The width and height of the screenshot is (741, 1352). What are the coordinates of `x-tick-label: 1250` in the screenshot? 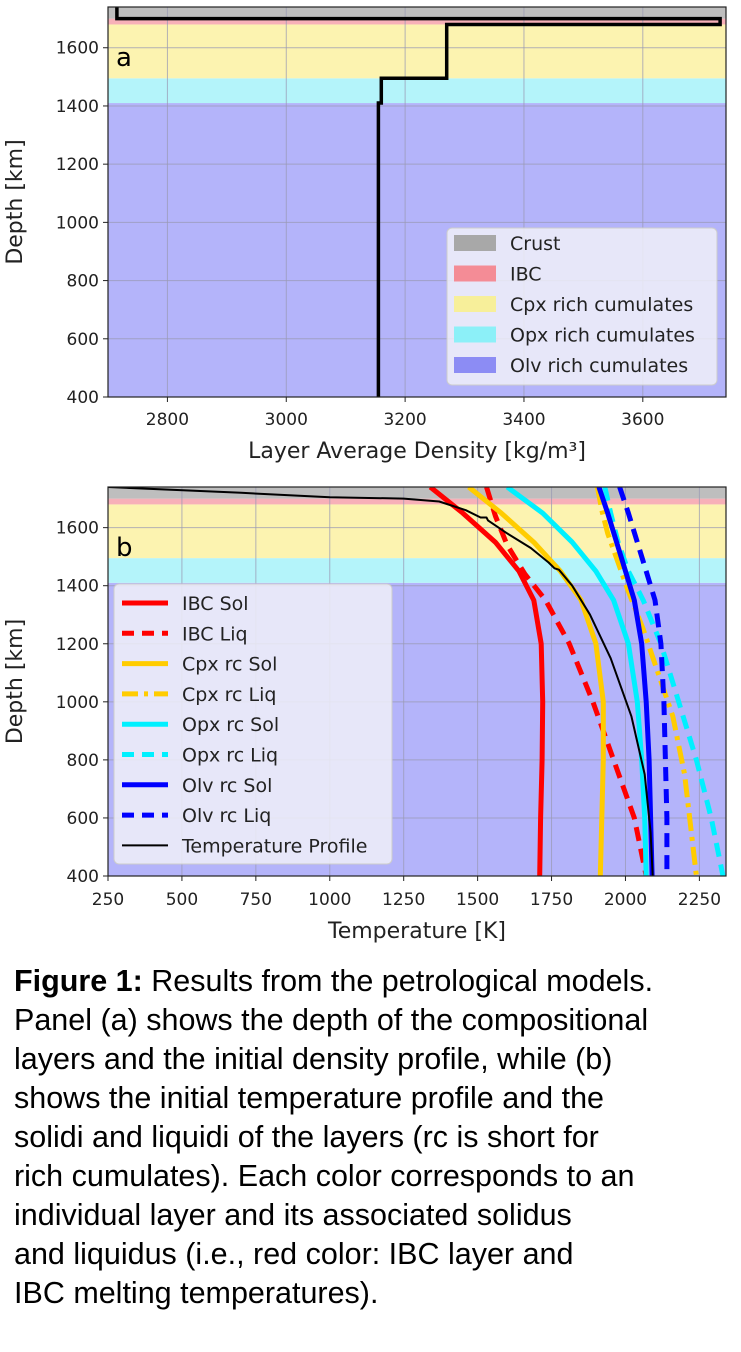 It's located at (403, 900).